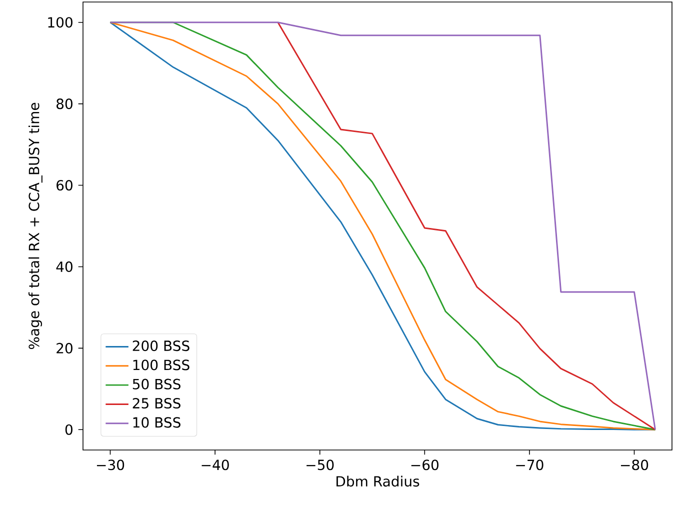  I want to click on y-tick-label: 60, so click(64, 185).